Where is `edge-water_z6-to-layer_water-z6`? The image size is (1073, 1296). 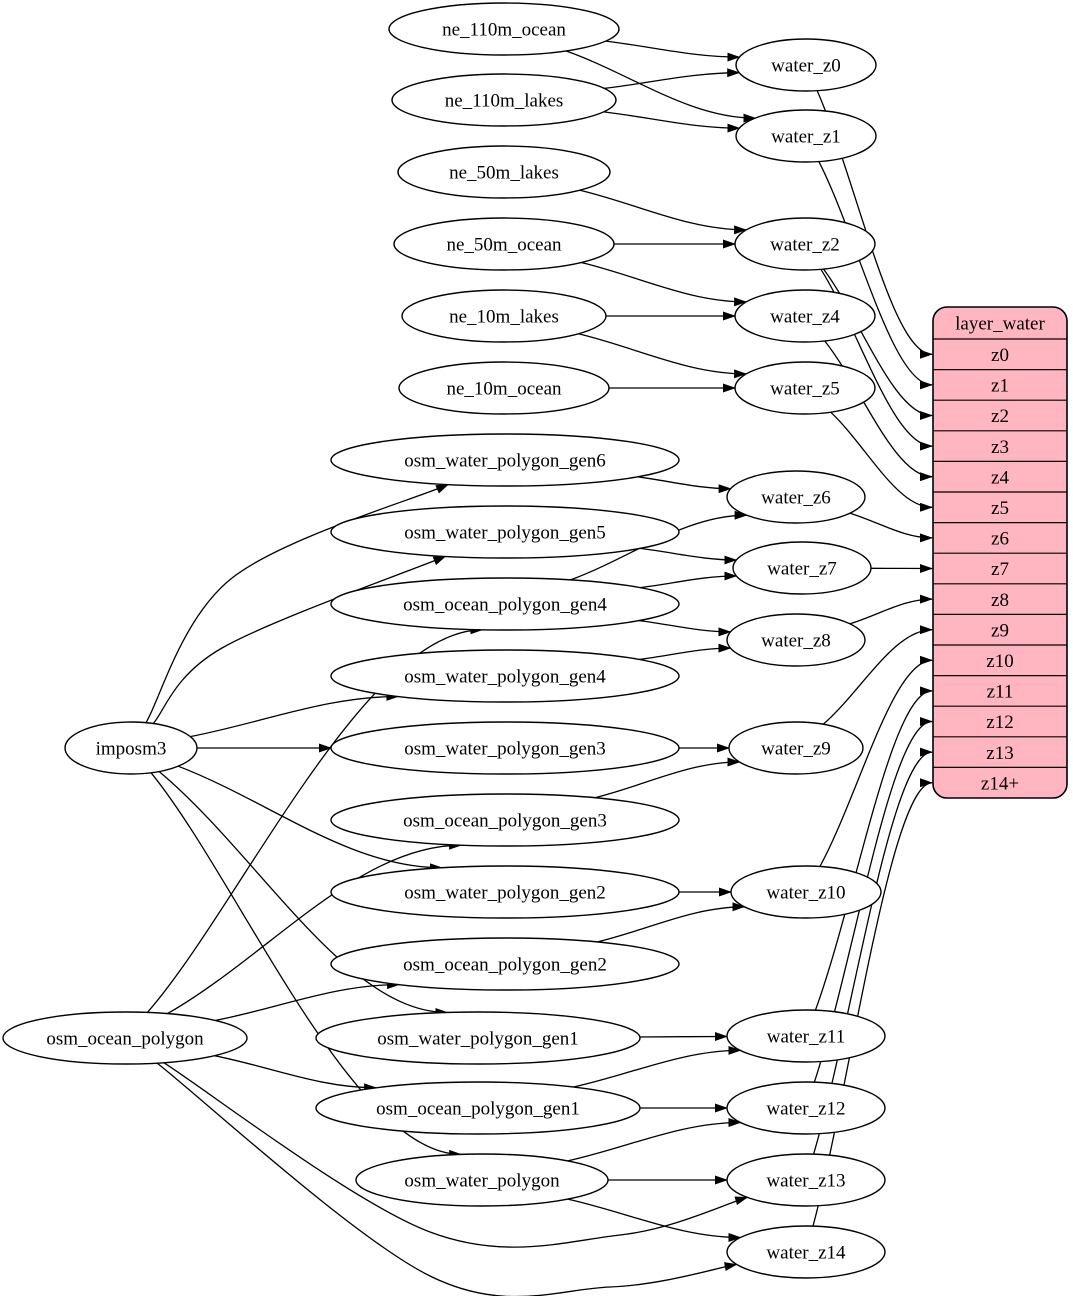 edge-water_z6-to-layer_water-z6 is located at coordinates (891, 527).